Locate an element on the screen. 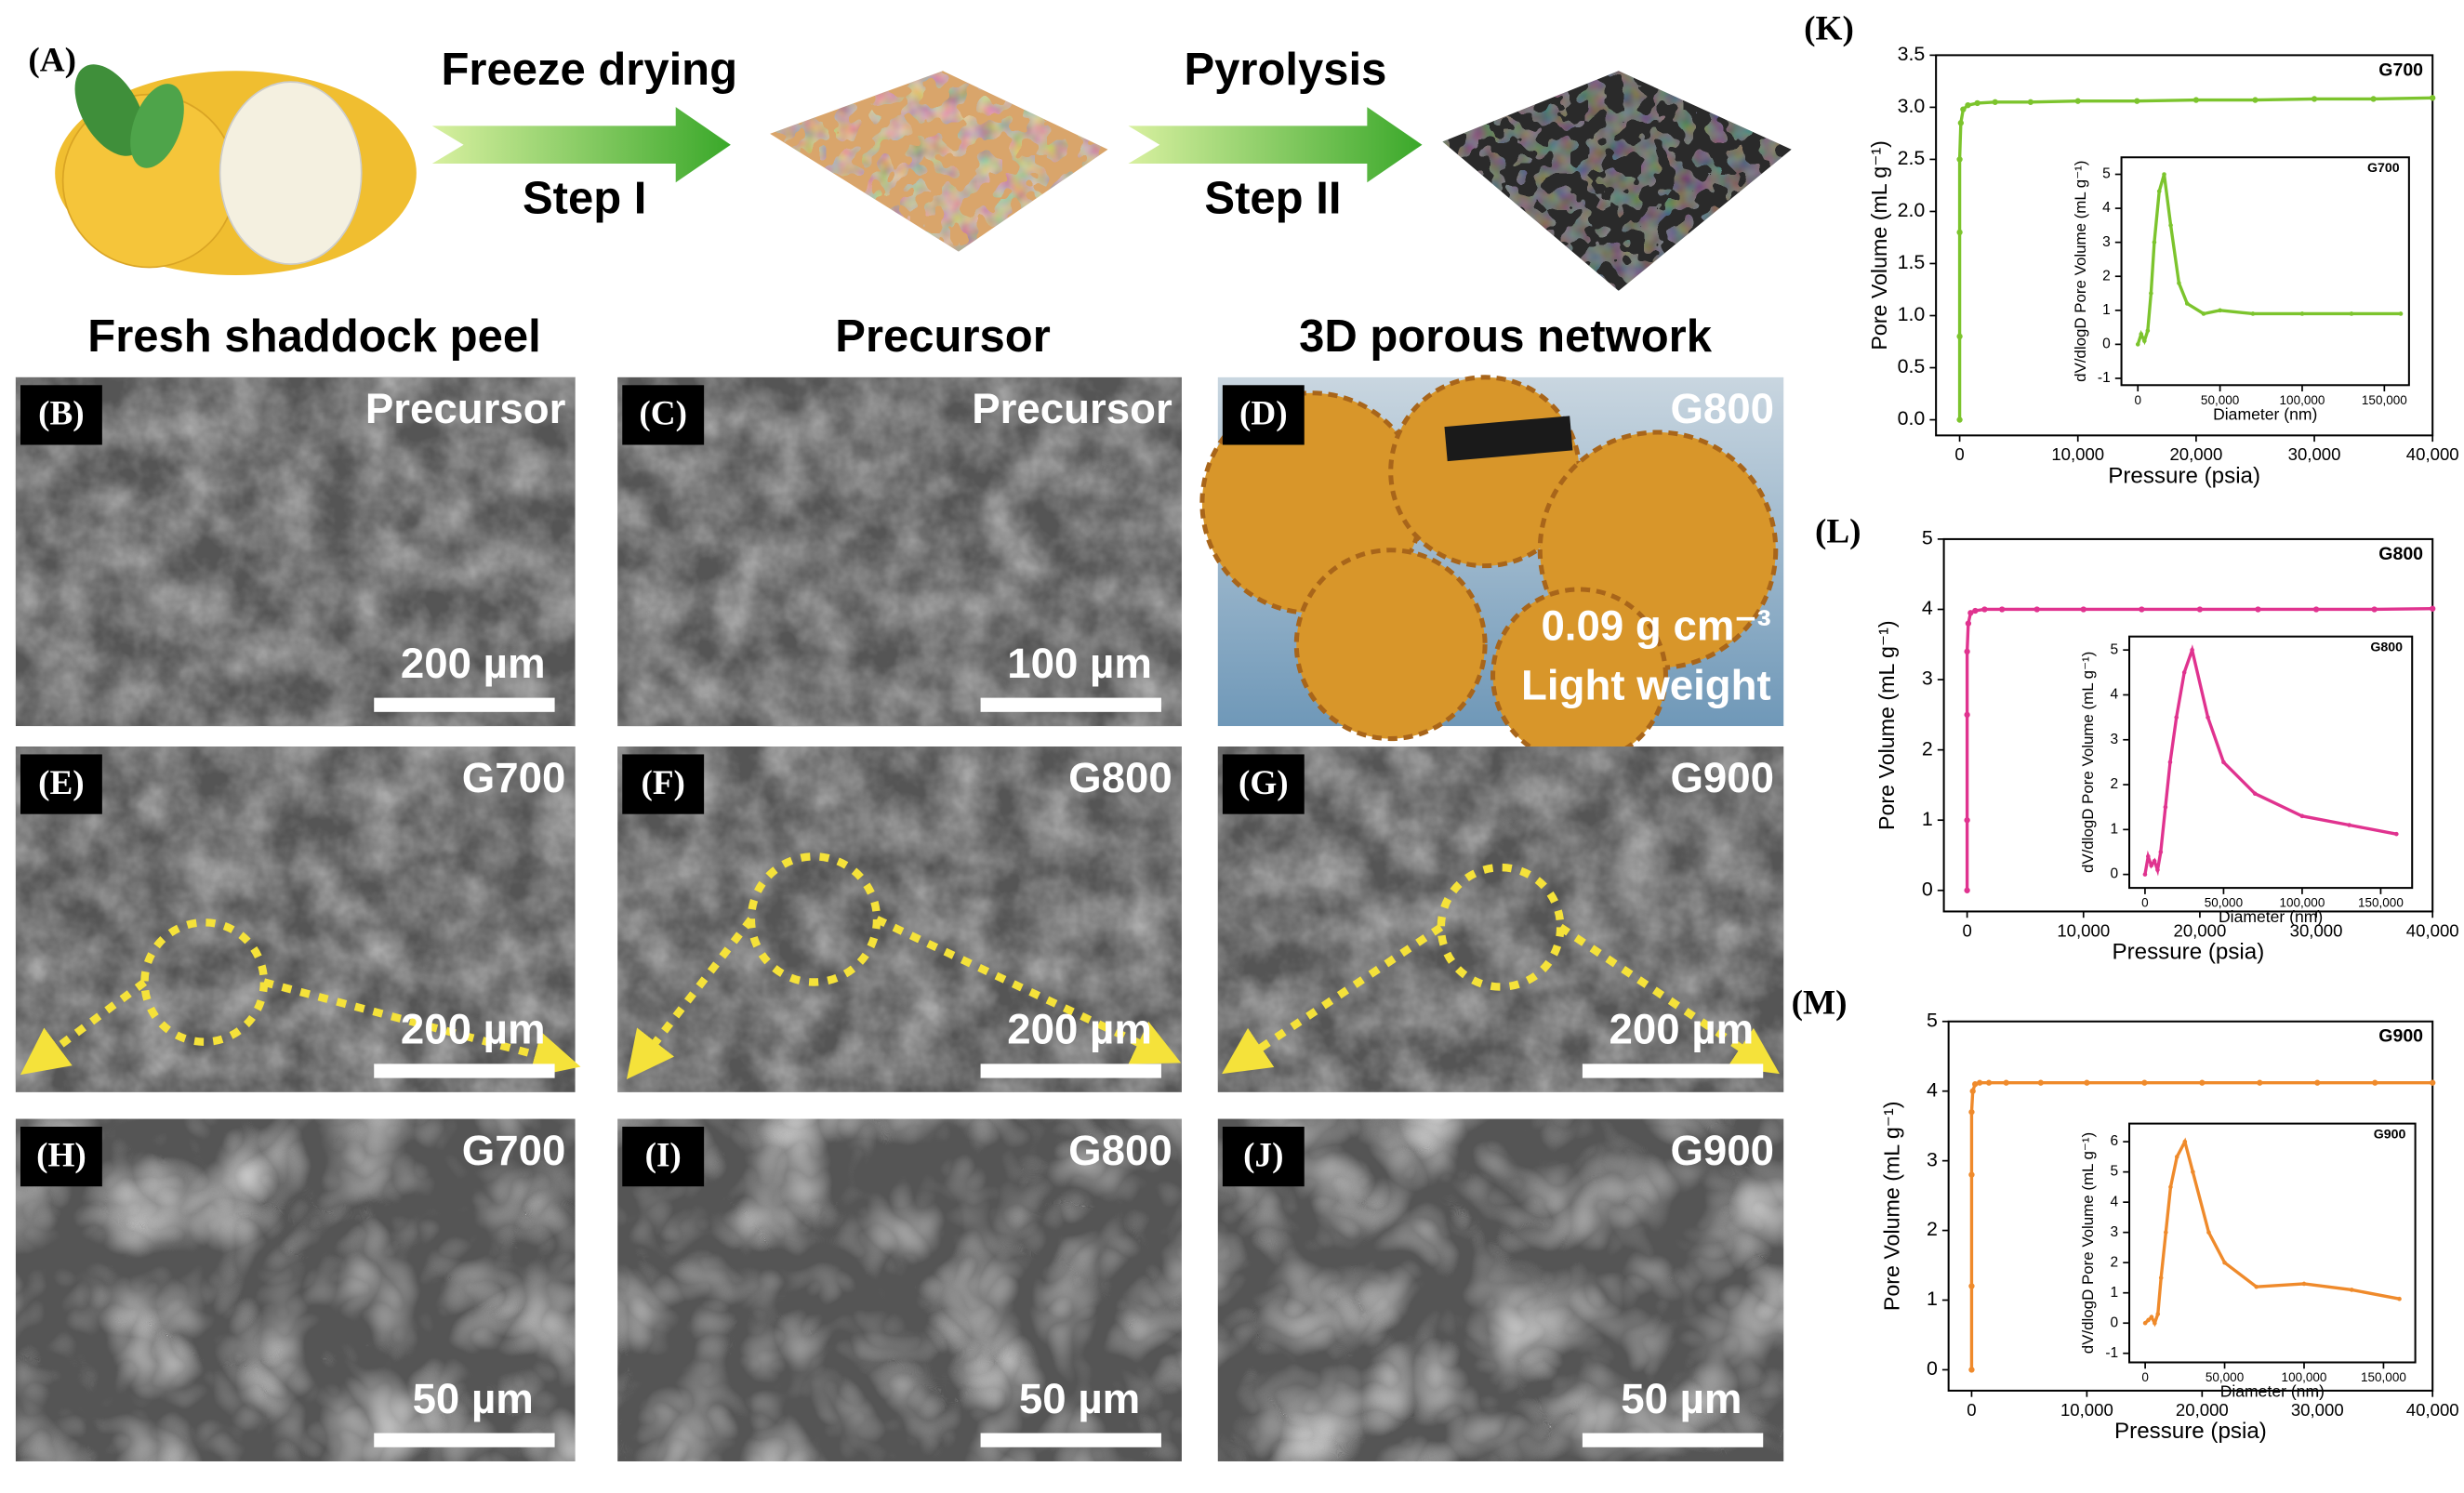 The image size is (2464, 1493). y-tick-label: 0 is located at coordinates (1927, 889).